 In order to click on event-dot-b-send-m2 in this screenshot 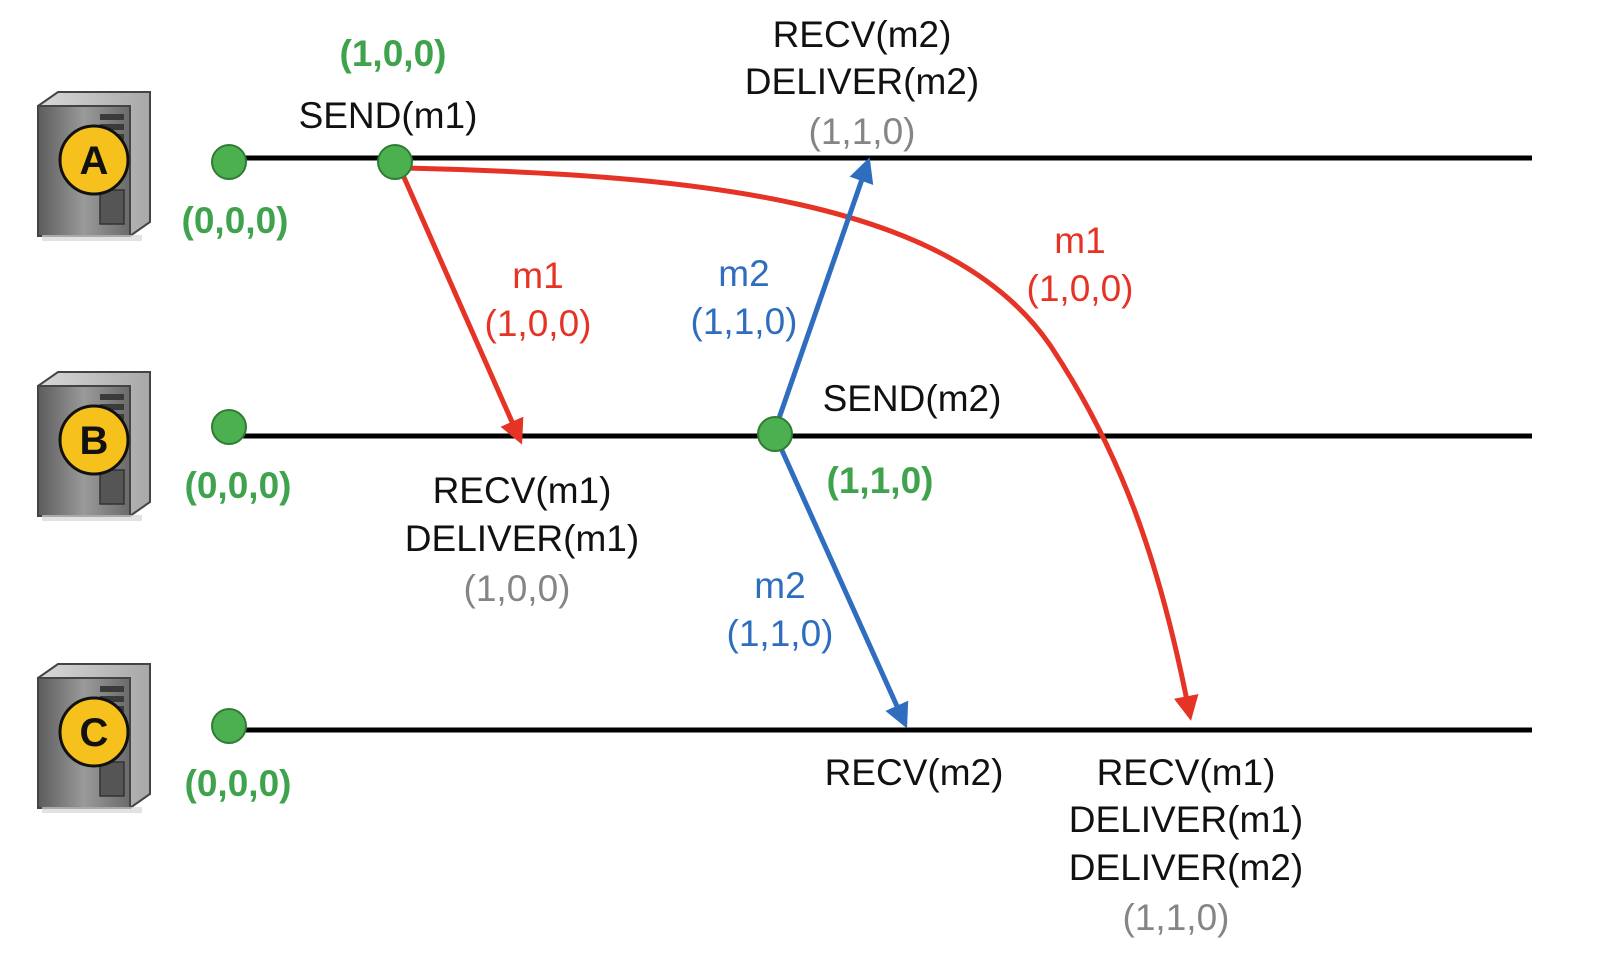, I will do `click(775, 434)`.